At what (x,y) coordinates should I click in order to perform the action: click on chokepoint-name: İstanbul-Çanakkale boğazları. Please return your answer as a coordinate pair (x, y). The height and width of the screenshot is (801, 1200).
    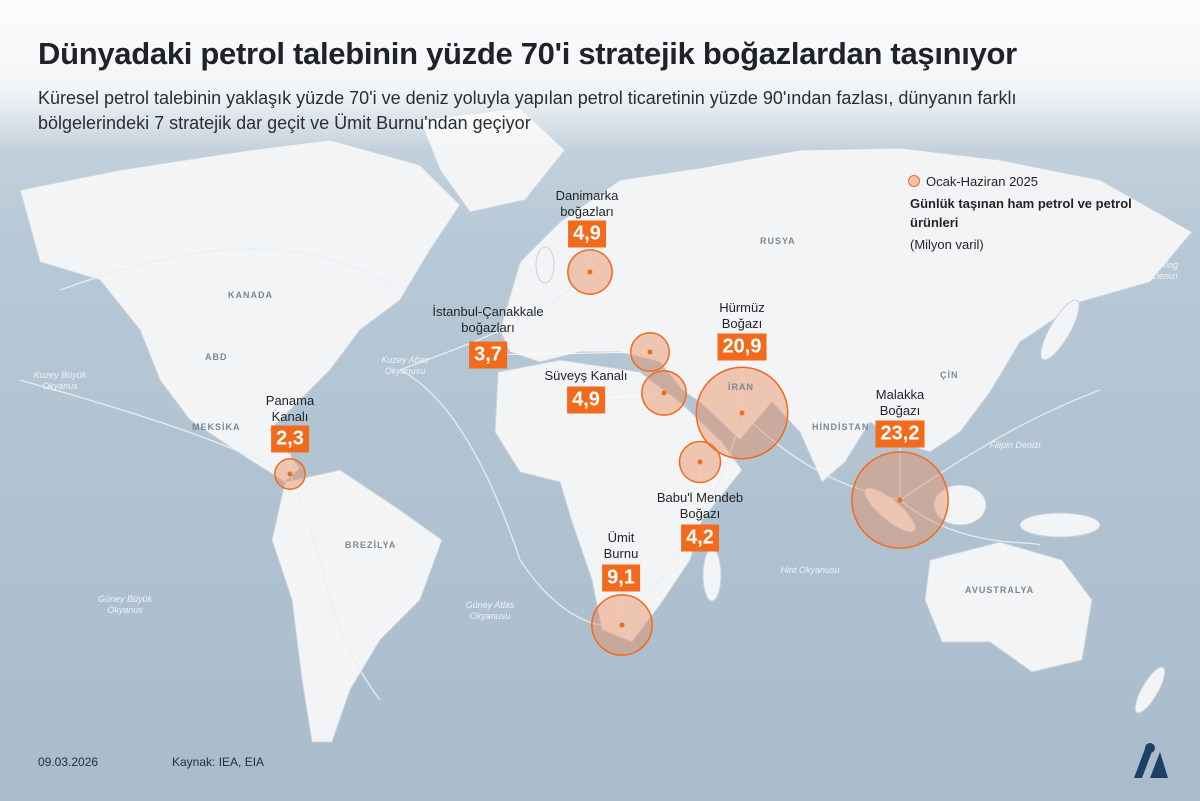
    Looking at the image, I should click on (488, 319).